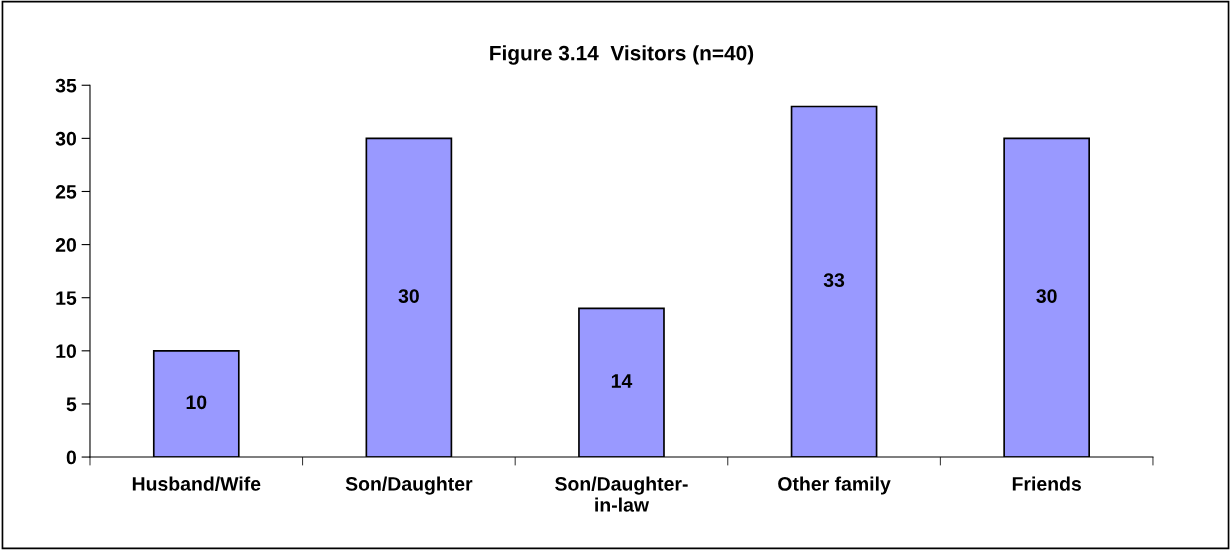  Describe the element at coordinates (196, 483) in the screenshot. I see `x-tick-label: Husband/Wife` at that location.